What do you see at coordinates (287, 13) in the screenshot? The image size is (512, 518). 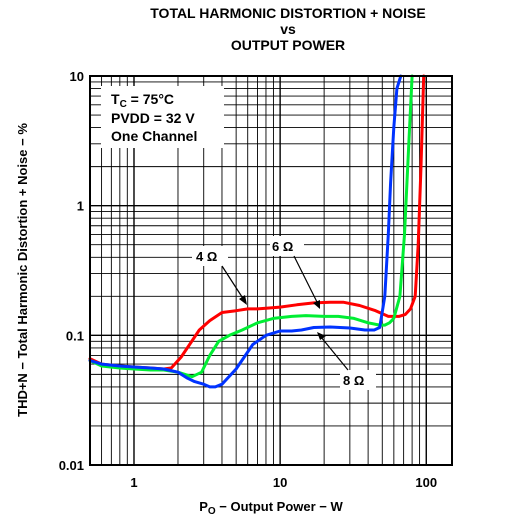 I see `chart-title-line-1: TOTAL HARMONIC DISTORTION + NOISE` at bounding box center [287, 13].